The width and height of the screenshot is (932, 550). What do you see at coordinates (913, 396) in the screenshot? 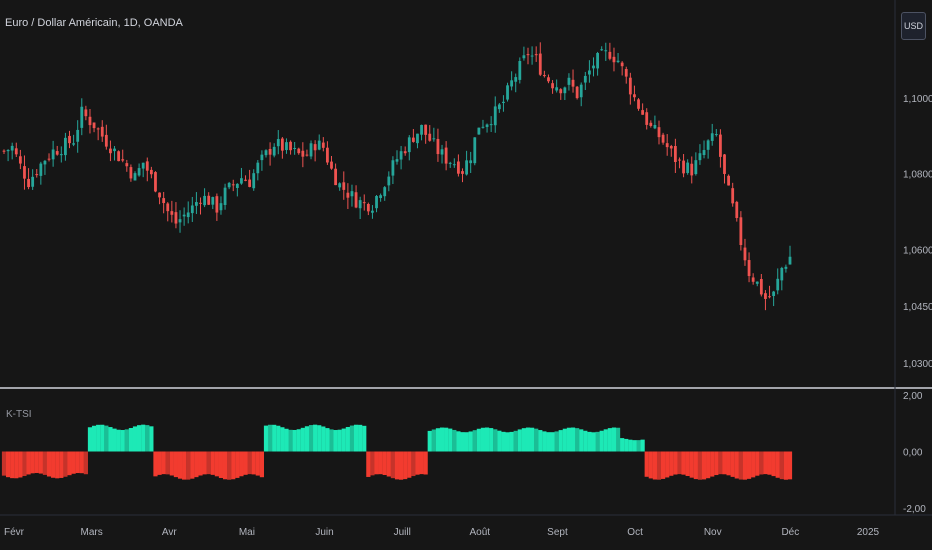
I see `indicator-tick-label: 2,00` at bounding box center [913, 396].